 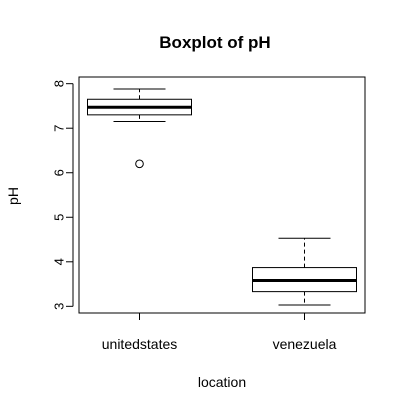 I want to click on y-tick-label: 3, so click(x=59, y=306).